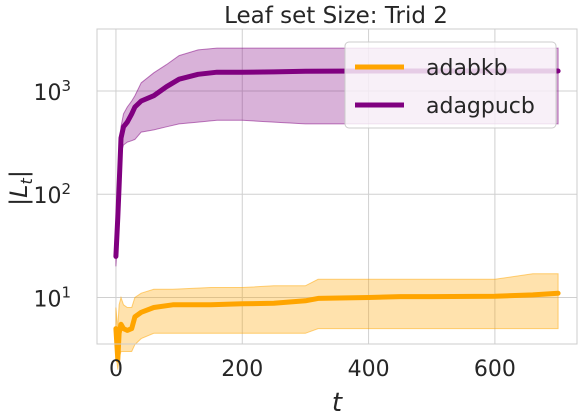 The height and width of the screenshot is (418, 578). I want to click on y-tick-label: 10³, so click(52, 91).